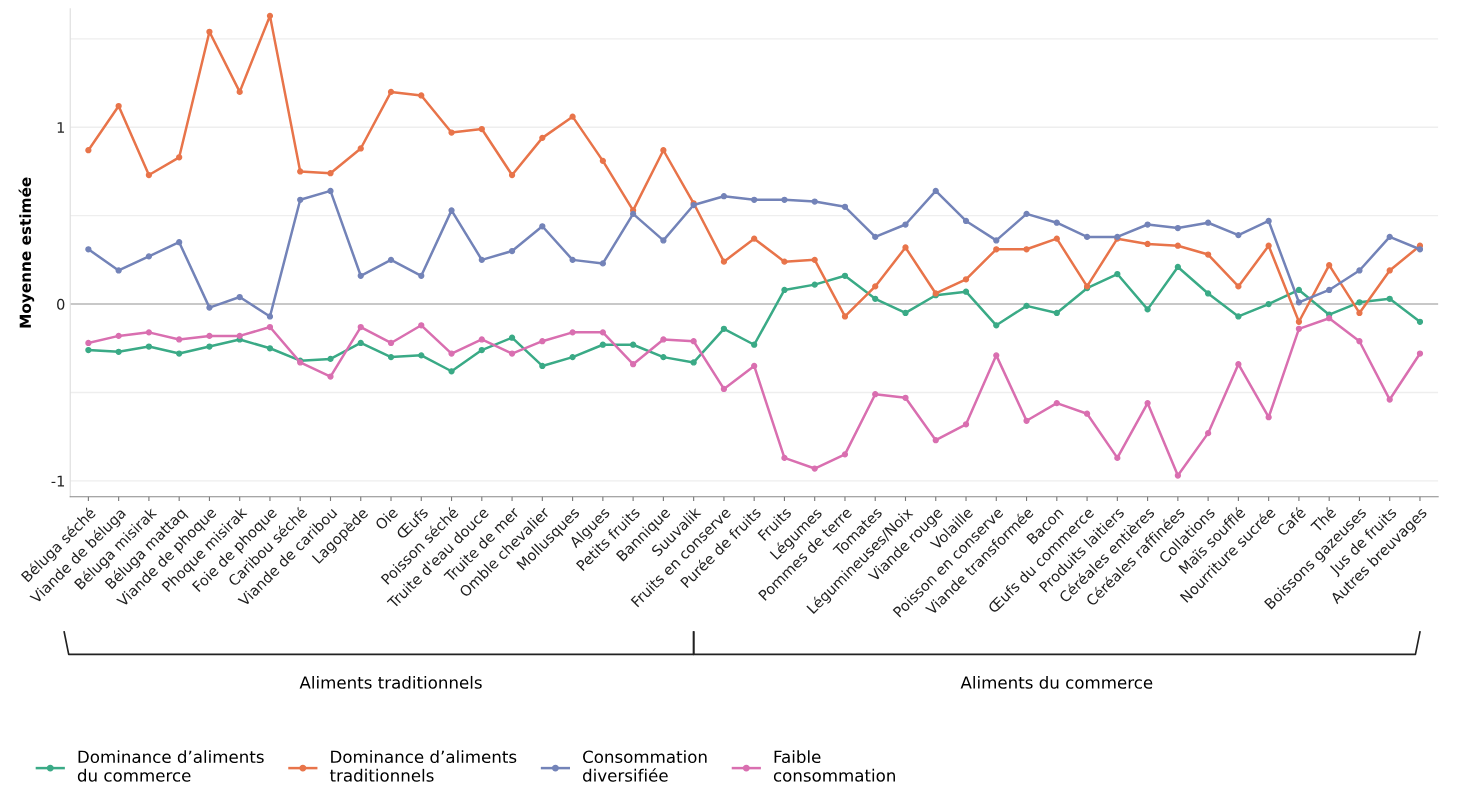 The height and width of the screenshot is (800, 1463). Describe the element at coordinates (61, 304) in the screenshot. I see `y-tick-label: 0` at that location.